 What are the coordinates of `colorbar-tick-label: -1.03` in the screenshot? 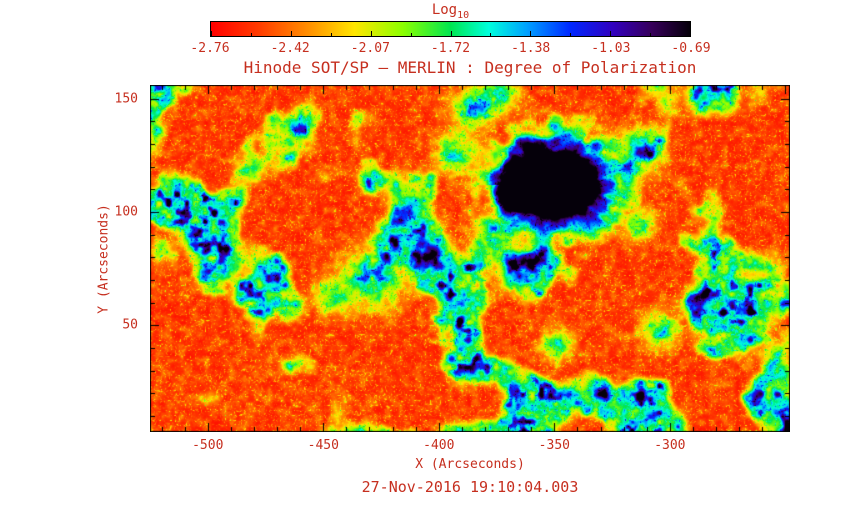 It's located at (611, 48).